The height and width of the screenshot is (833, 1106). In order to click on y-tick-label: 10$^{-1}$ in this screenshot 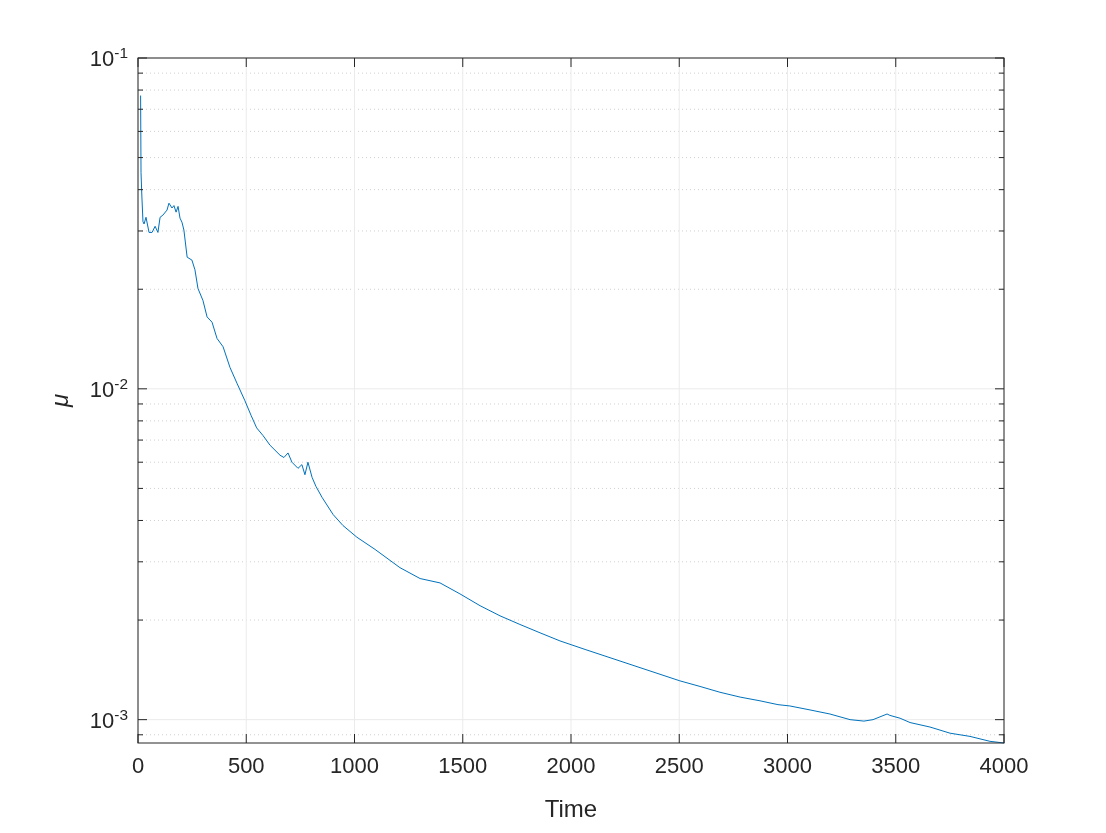, I will do `click(108, 57)`.